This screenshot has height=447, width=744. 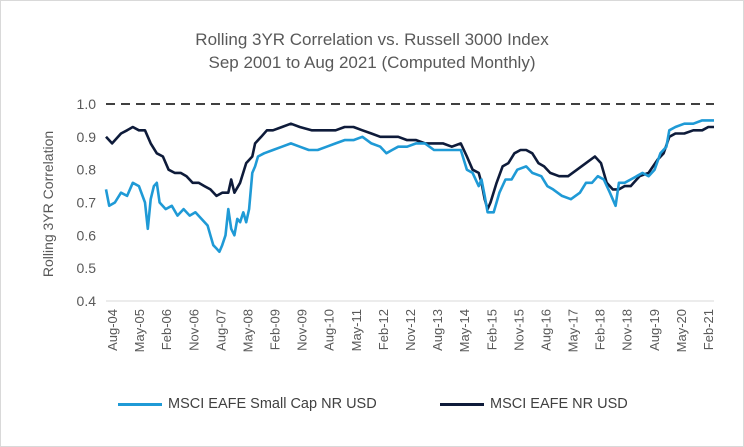 I want to click on y-tick-label: 0.9, so click(x=87, y=137).